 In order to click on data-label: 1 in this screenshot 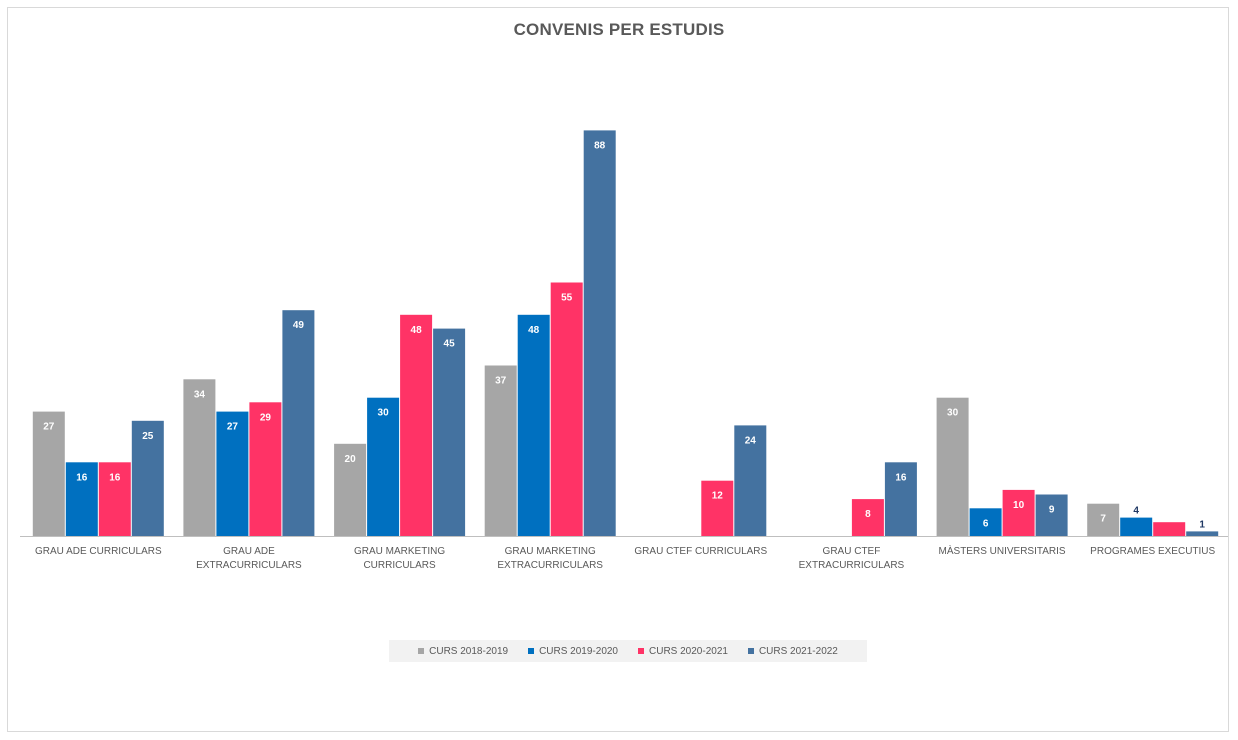, I will do `click(1202, 524)`.